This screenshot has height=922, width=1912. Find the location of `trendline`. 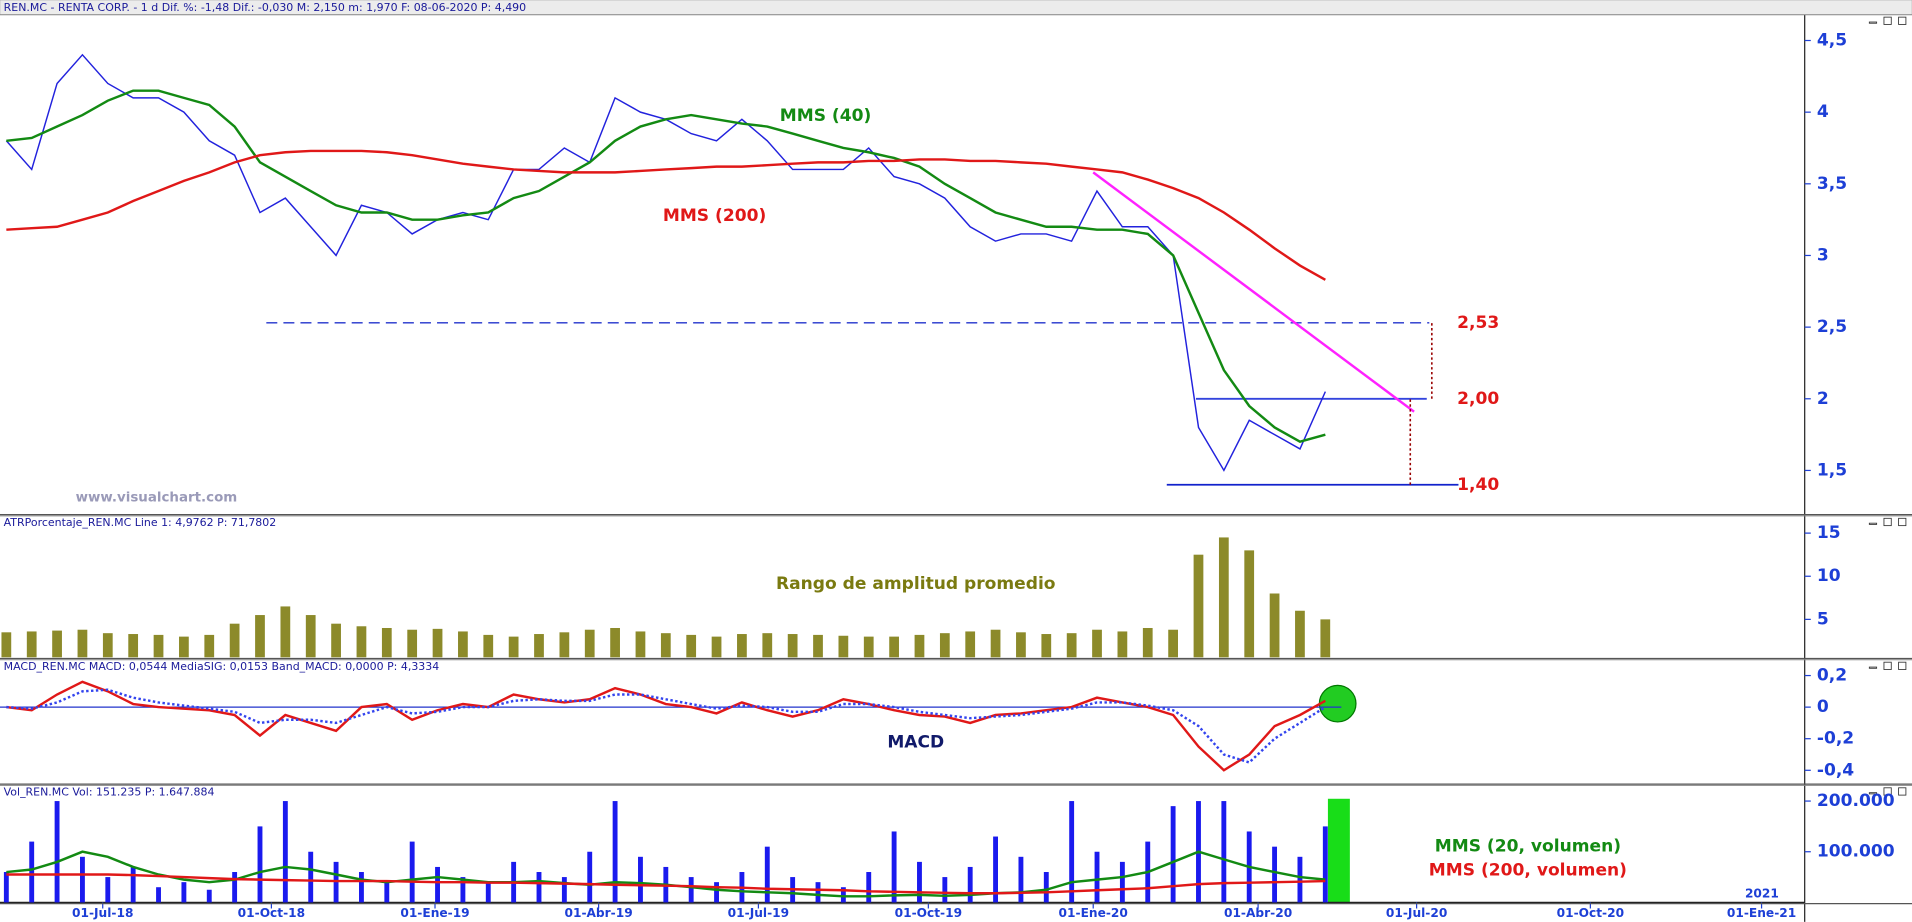

trendline is located at coordinates (1253, 292).